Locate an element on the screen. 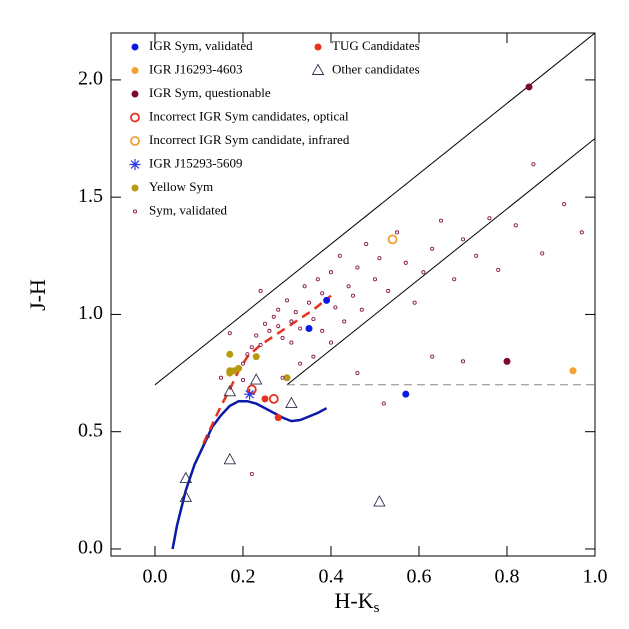 This screenshot has width=629, height=629. y-tick-label: 0.0 is located at coordinates (90, 548).